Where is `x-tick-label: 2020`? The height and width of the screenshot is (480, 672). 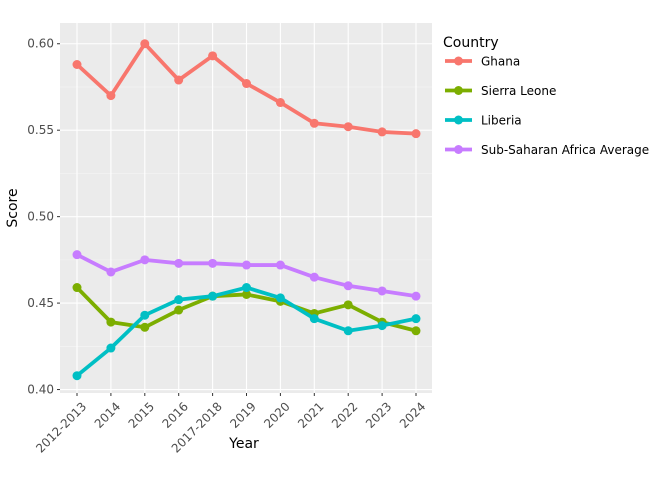 x-tick-label: 2020 is located at coordinates (276, 414).